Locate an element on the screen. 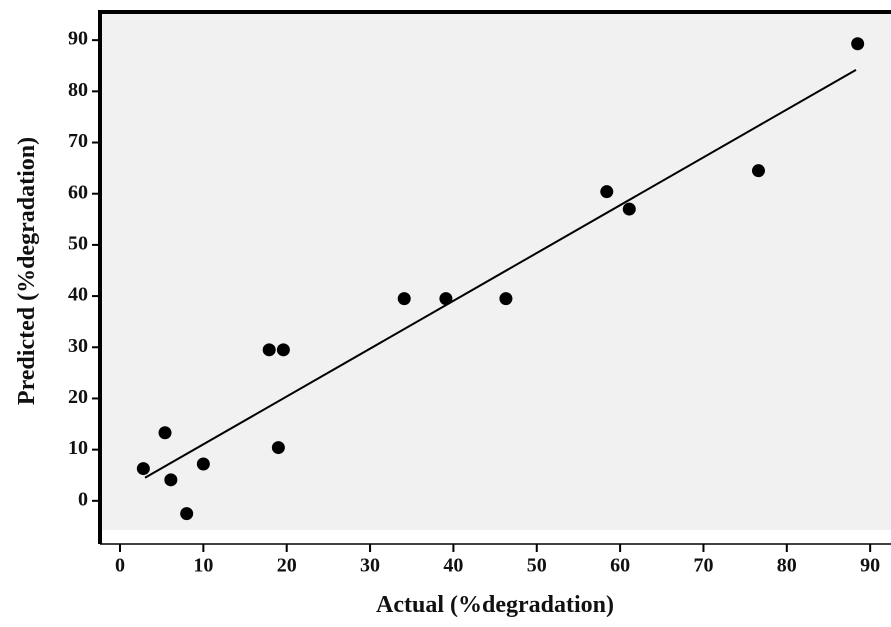 The width and height of the screenshot is (891, 627). x-tick-label: 10 is located at coordinates (203, 566).